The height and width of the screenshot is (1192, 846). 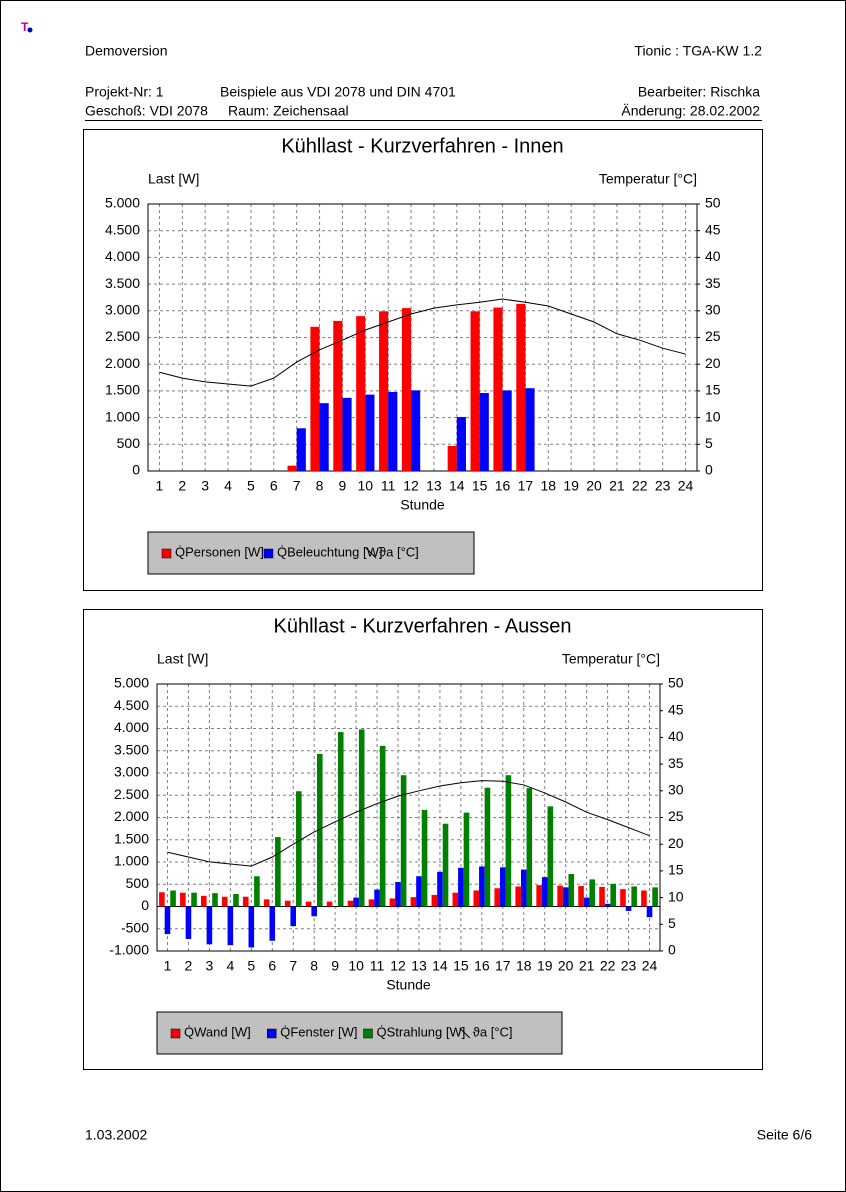 What do you see at coordinates (131, 705) in the screenshot?
I see `y-tick-label: 4.500` at bounding box center [131, 705].